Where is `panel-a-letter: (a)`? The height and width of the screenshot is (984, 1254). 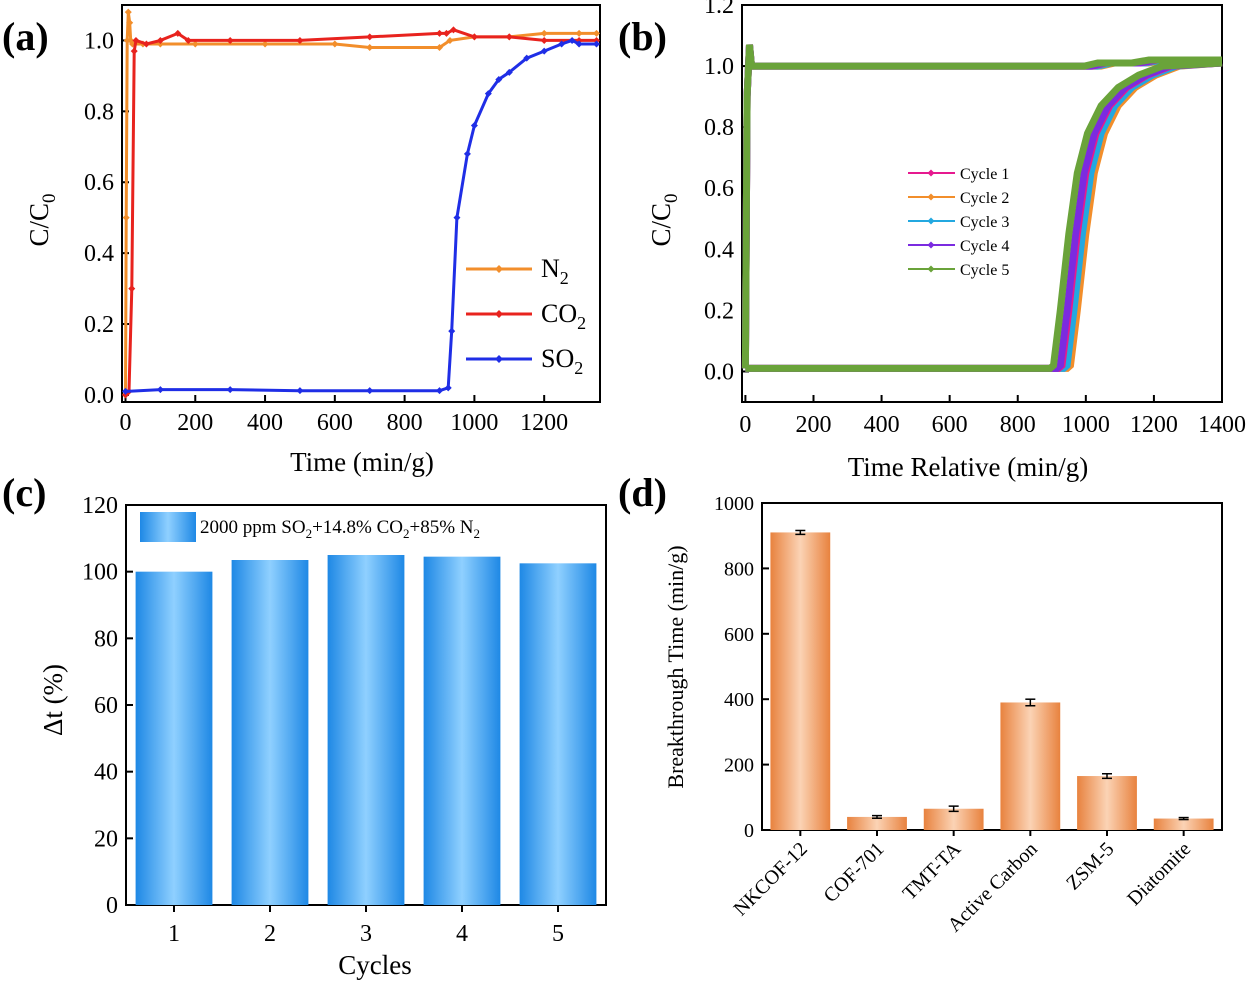 panel-a-letter: (a) is located at coordinates (25, 36).